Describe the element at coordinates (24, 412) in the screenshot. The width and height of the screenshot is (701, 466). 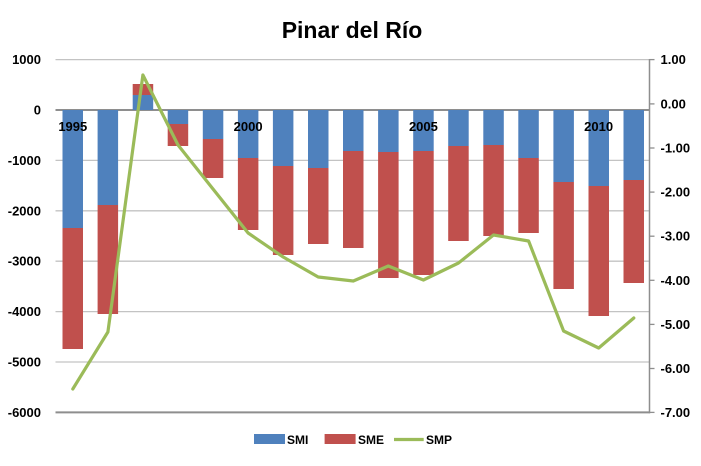
I see `svg-text: -6000` at that location.